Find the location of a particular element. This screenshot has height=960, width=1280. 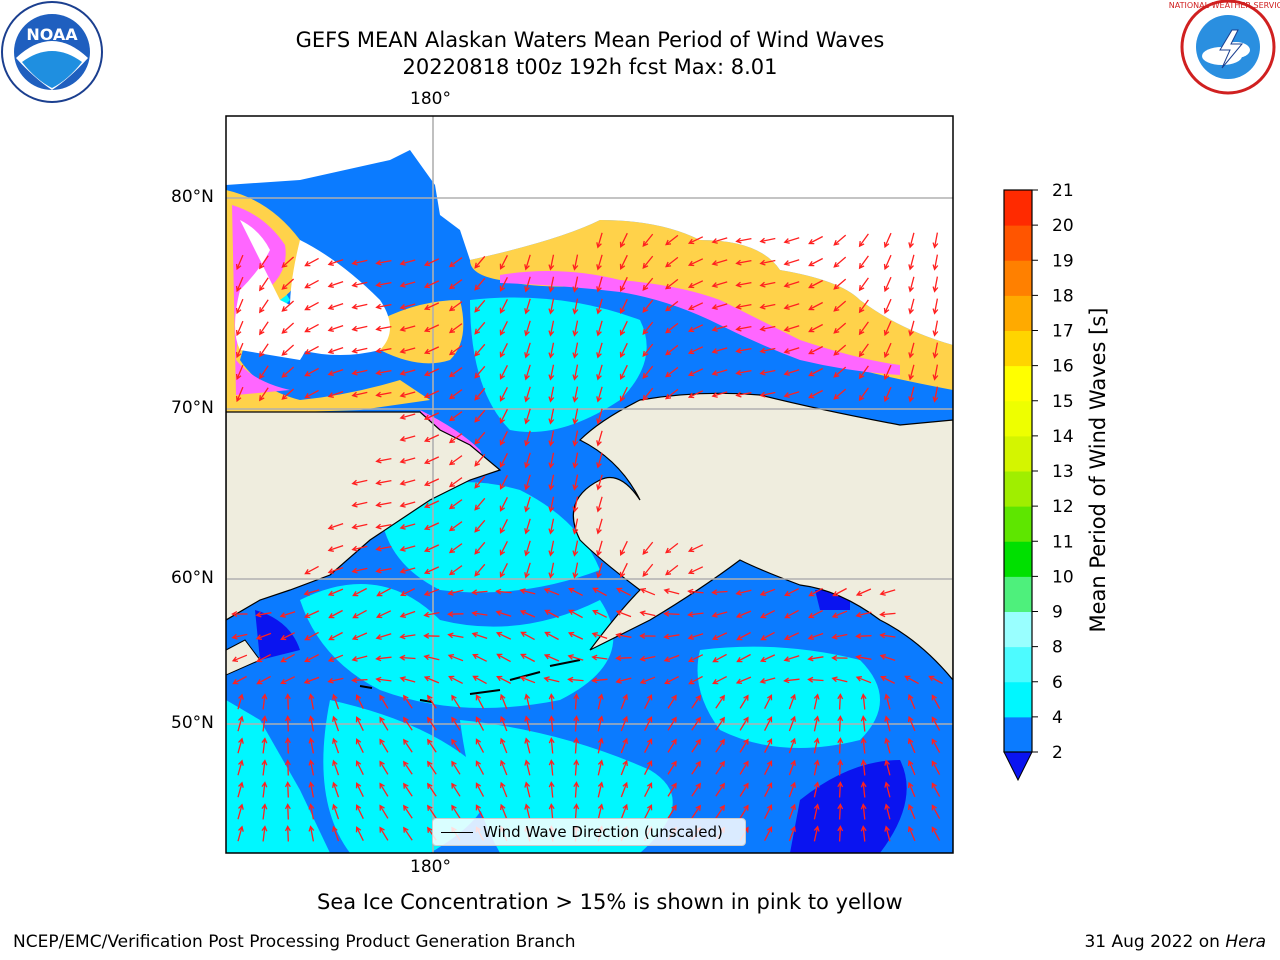

lon-label-top: 180° is located at coordinates (430, 99).